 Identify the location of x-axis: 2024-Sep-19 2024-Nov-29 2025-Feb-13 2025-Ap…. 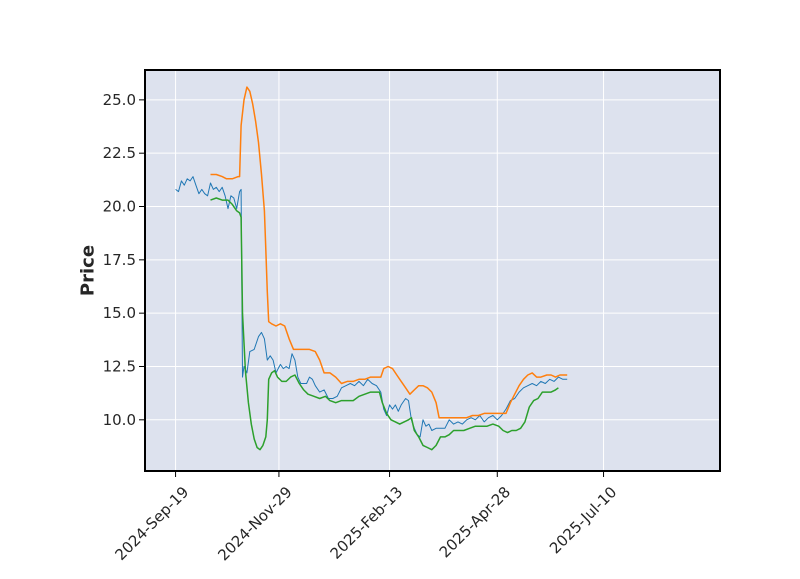
(365, 517).